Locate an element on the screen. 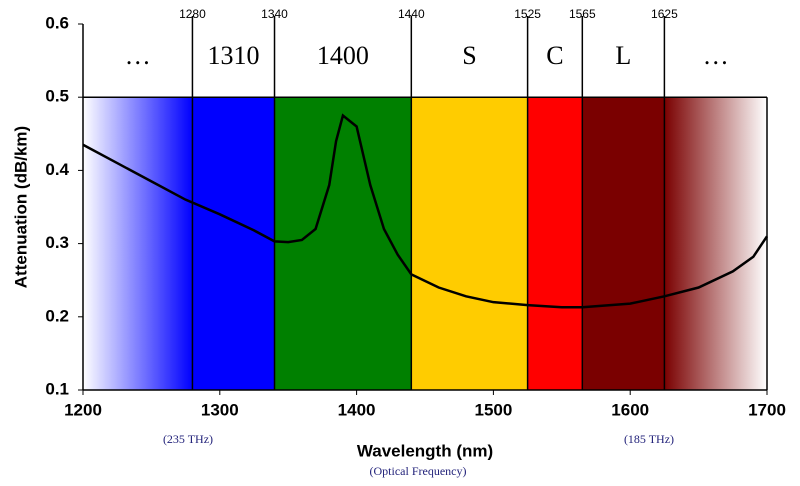  y-tick-label: 0.1 is located at coordinates (57, 388).